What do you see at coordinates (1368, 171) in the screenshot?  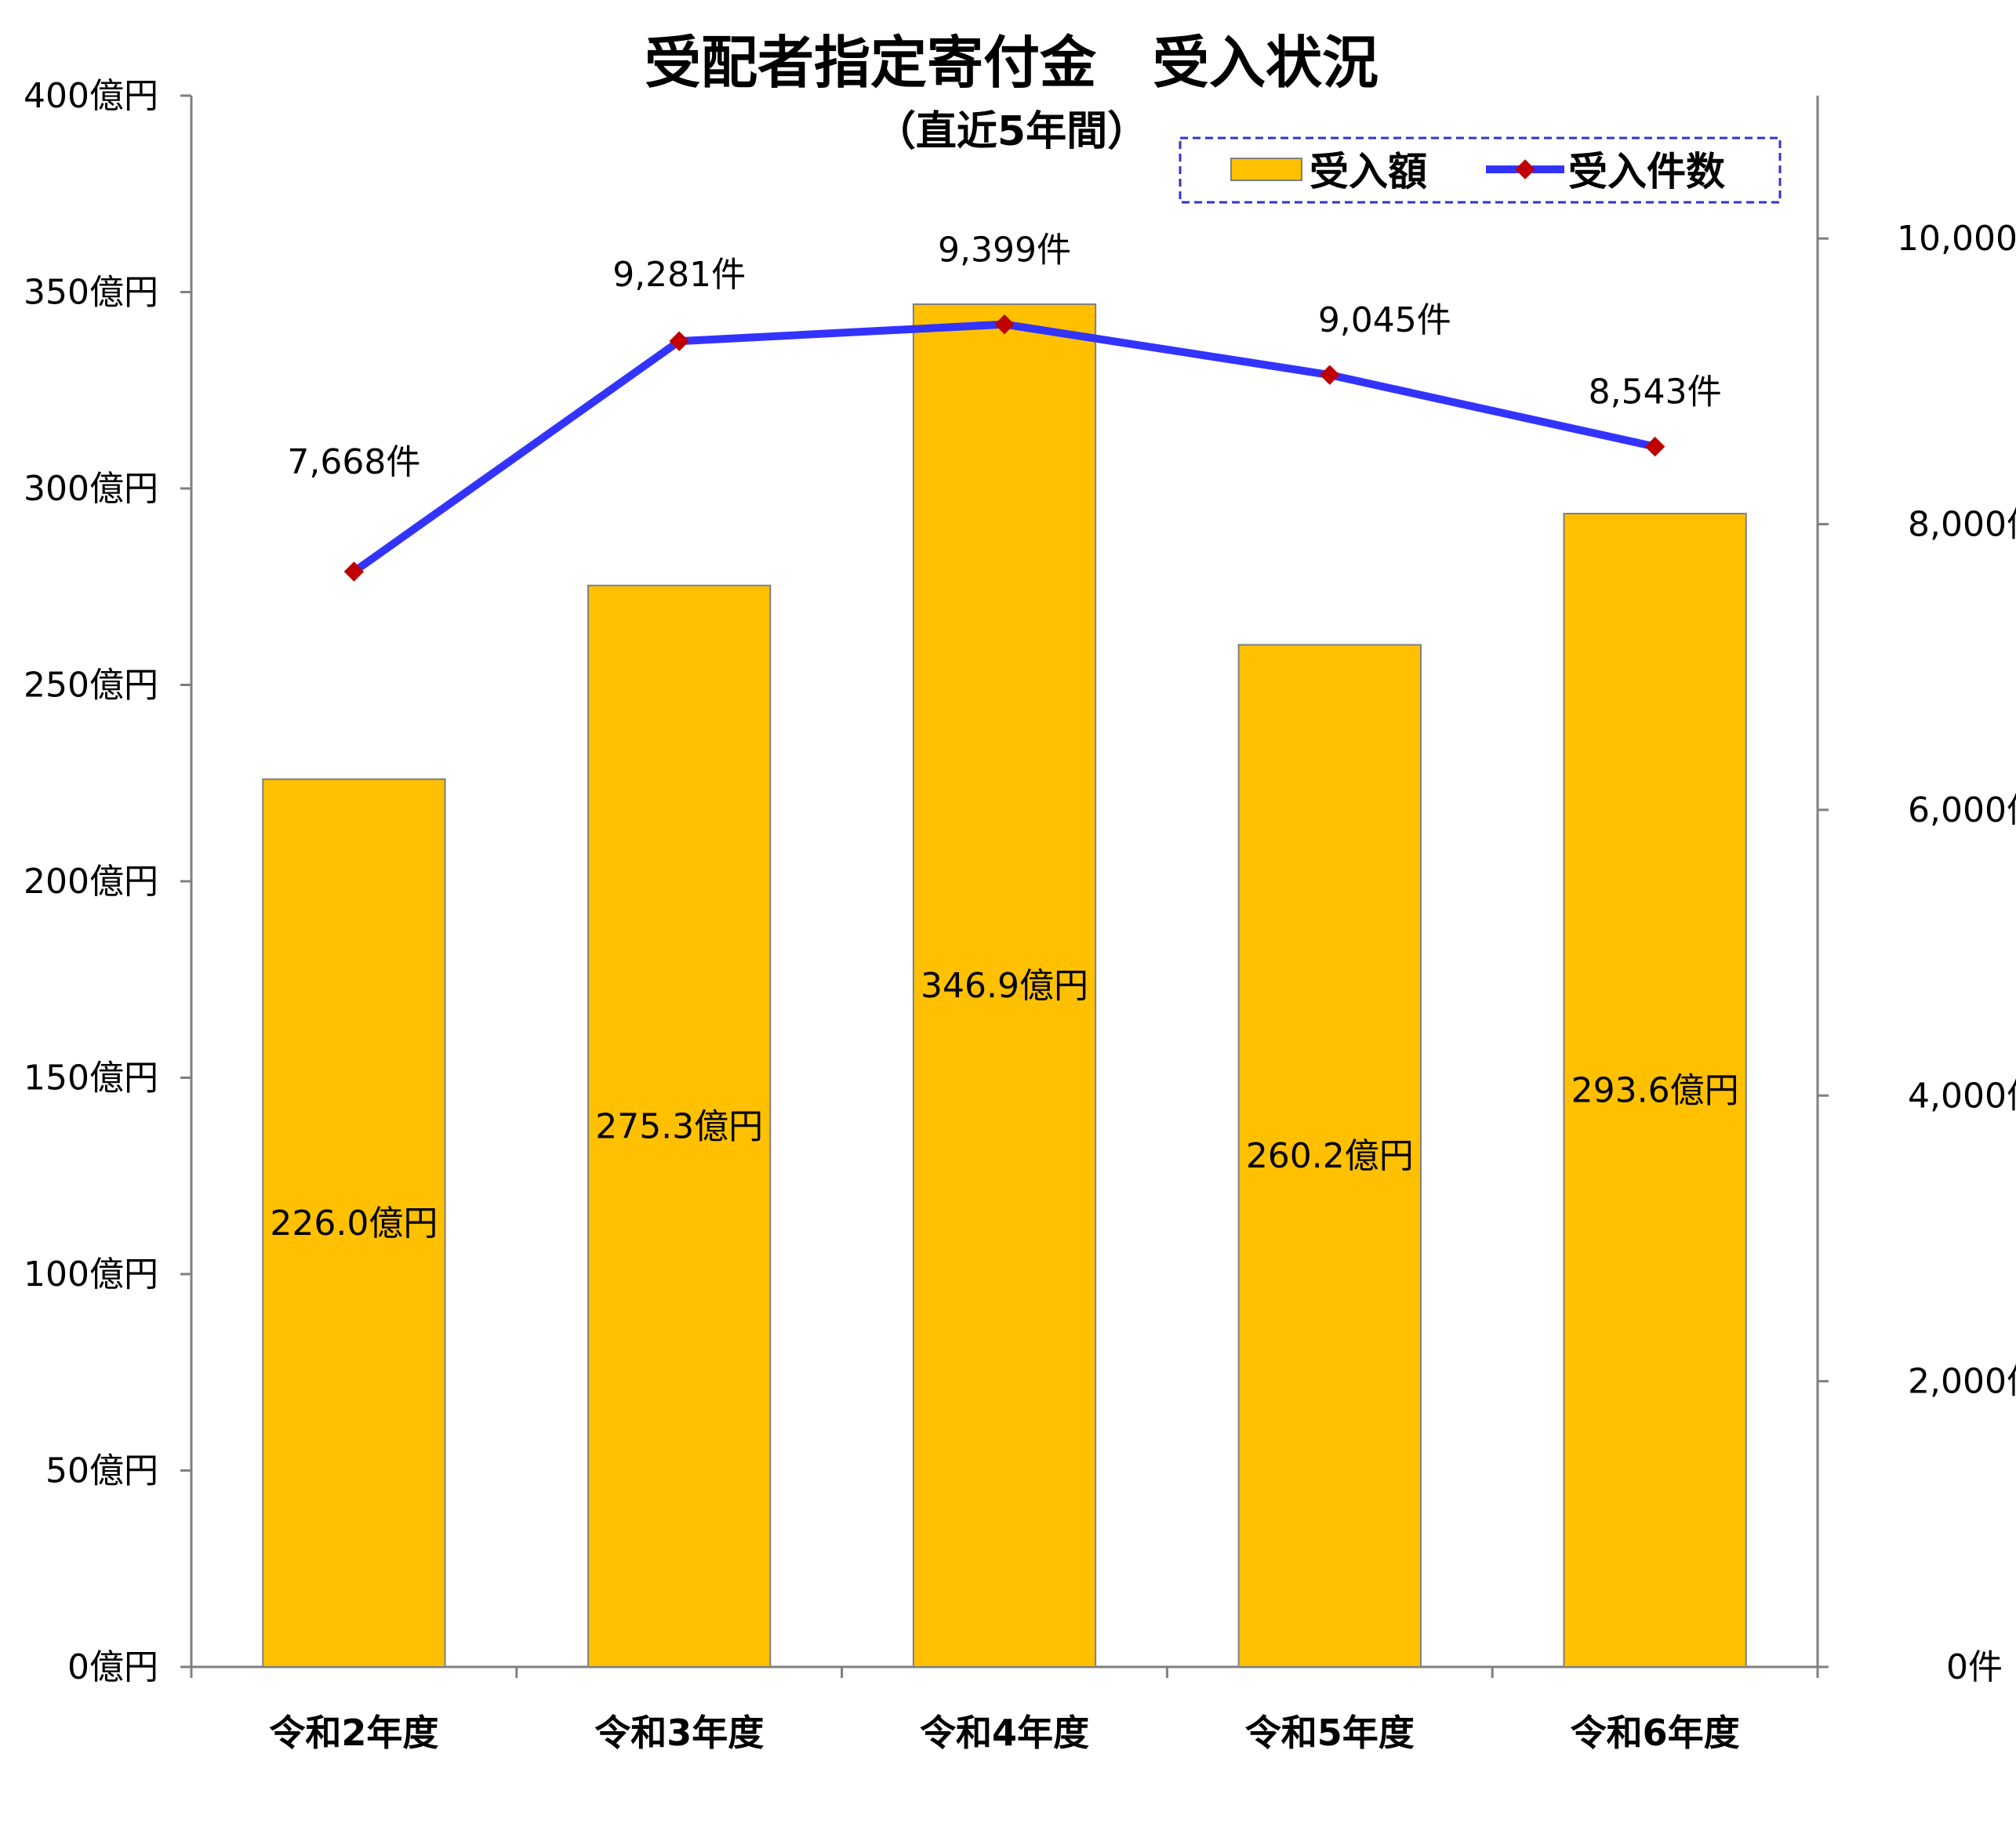 I see `legend-label-amount: 受入額` at bounding box center [1368, 171].